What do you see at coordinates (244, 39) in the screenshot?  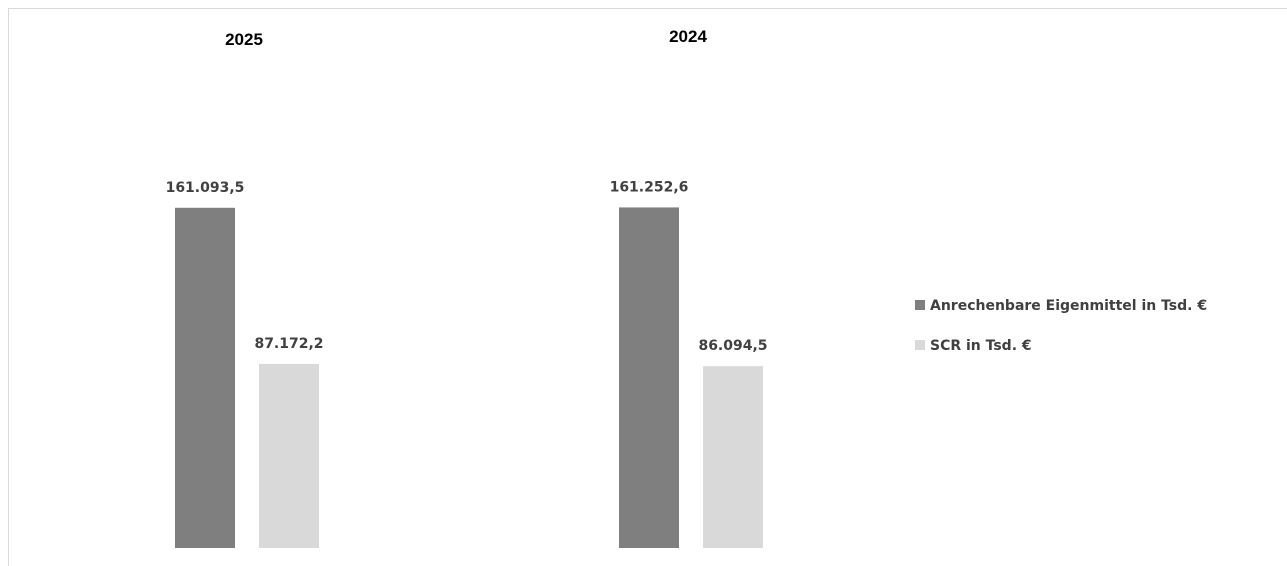 I see `group-title-2025: 2025` at bounding box center [244, 39].